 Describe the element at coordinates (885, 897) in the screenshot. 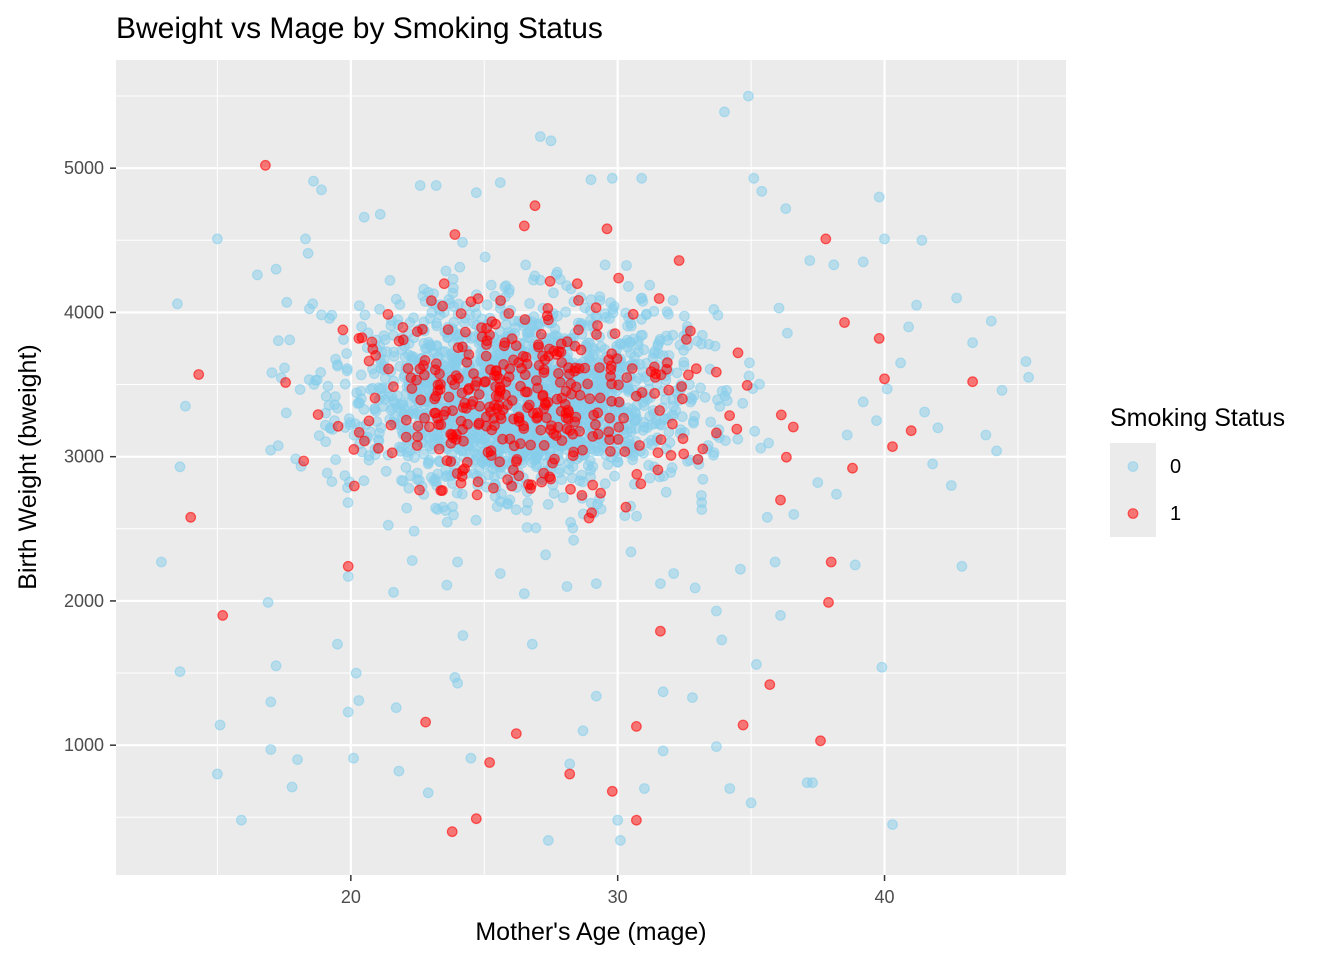

I see `x-tick-label: 40` at that location.